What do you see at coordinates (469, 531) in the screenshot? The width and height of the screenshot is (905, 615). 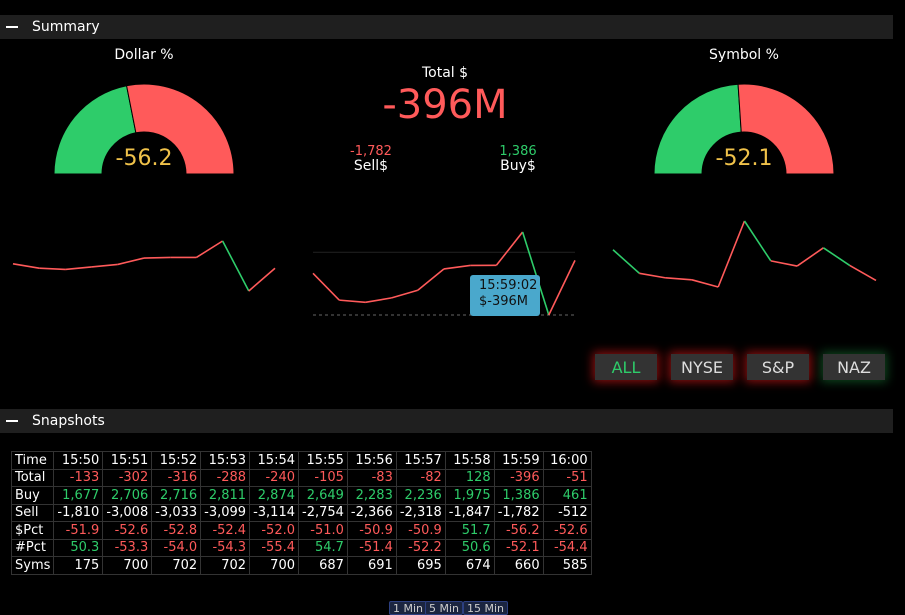 I see `table-cell: 51.7` at bounding box center [469, 531].